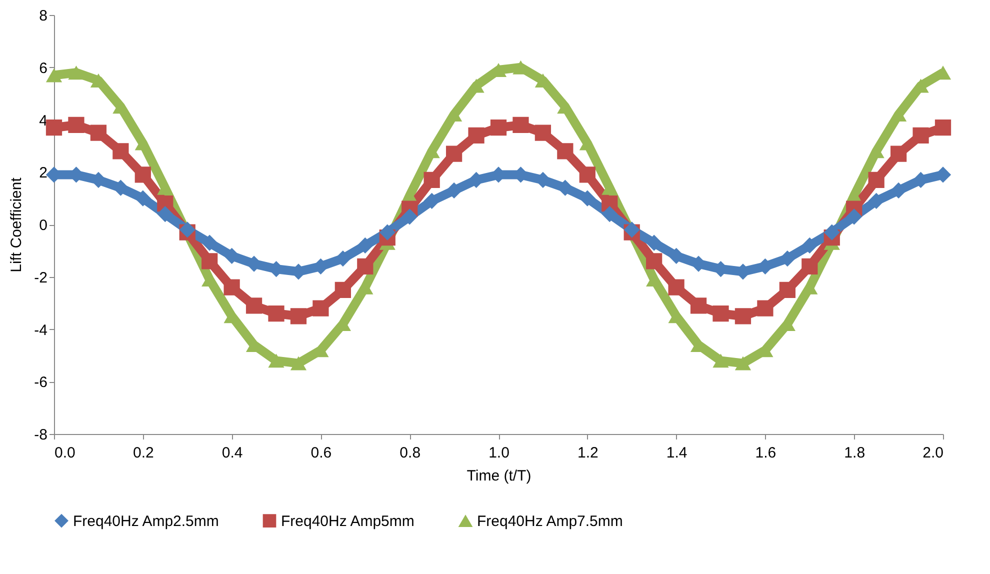 This screenshot has height=574, width=990. Describe the element at coordinates (499, 476) in the screenshot. I see `x-axis-title: Time (t/T)` at that location.